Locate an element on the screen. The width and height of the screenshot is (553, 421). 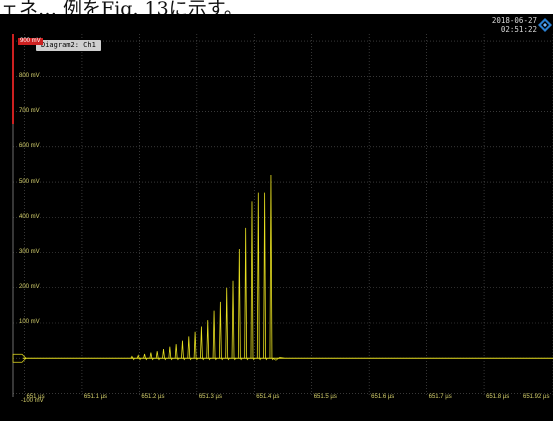
x-tick-label: 651.6 µs is located at coordinates (383, 397).